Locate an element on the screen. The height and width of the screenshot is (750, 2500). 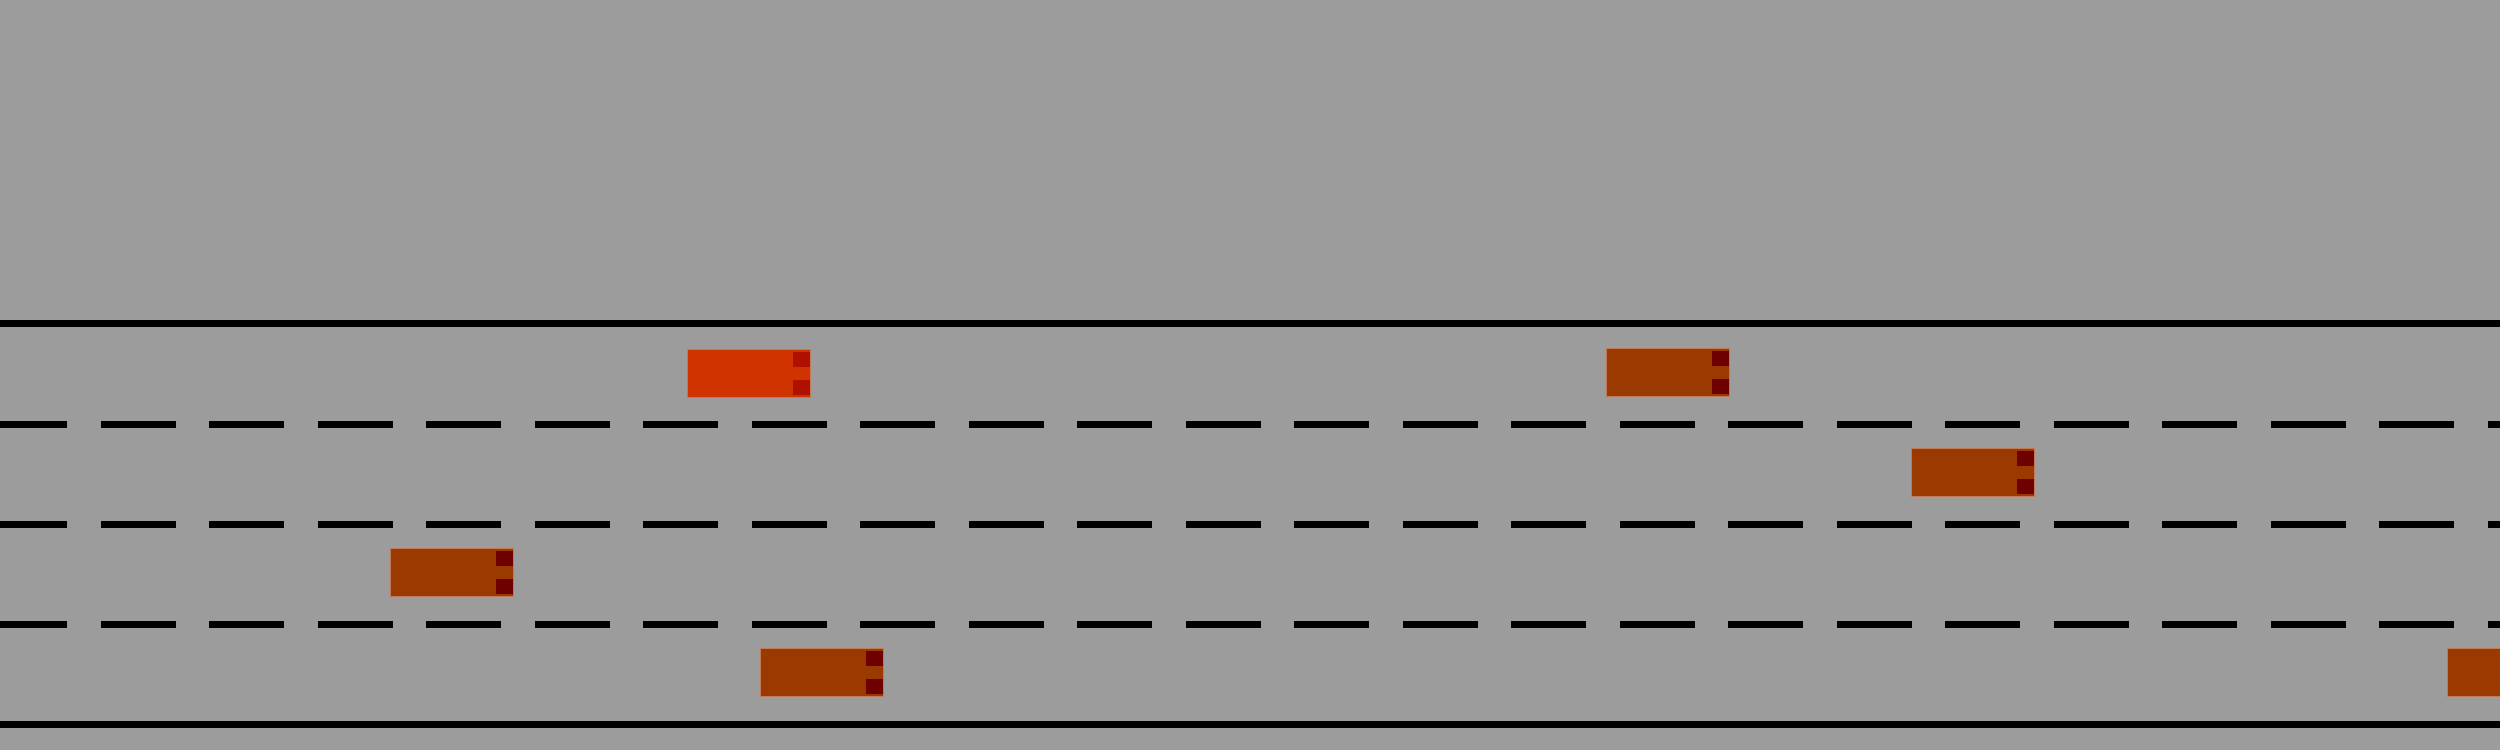
road-bottom-edge-line is located at coordinates (1250, 724).